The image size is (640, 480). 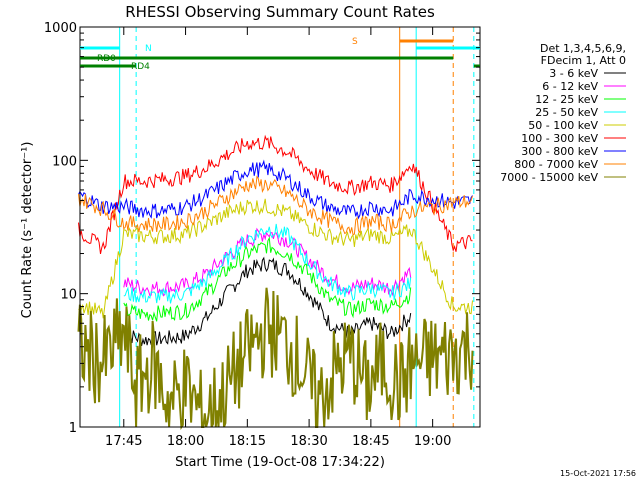 What do you see at coordinates (280, 54) in the screenshot?
I see `flag-bars: RD0 RD4 N S` at bounding box center [280, 54].